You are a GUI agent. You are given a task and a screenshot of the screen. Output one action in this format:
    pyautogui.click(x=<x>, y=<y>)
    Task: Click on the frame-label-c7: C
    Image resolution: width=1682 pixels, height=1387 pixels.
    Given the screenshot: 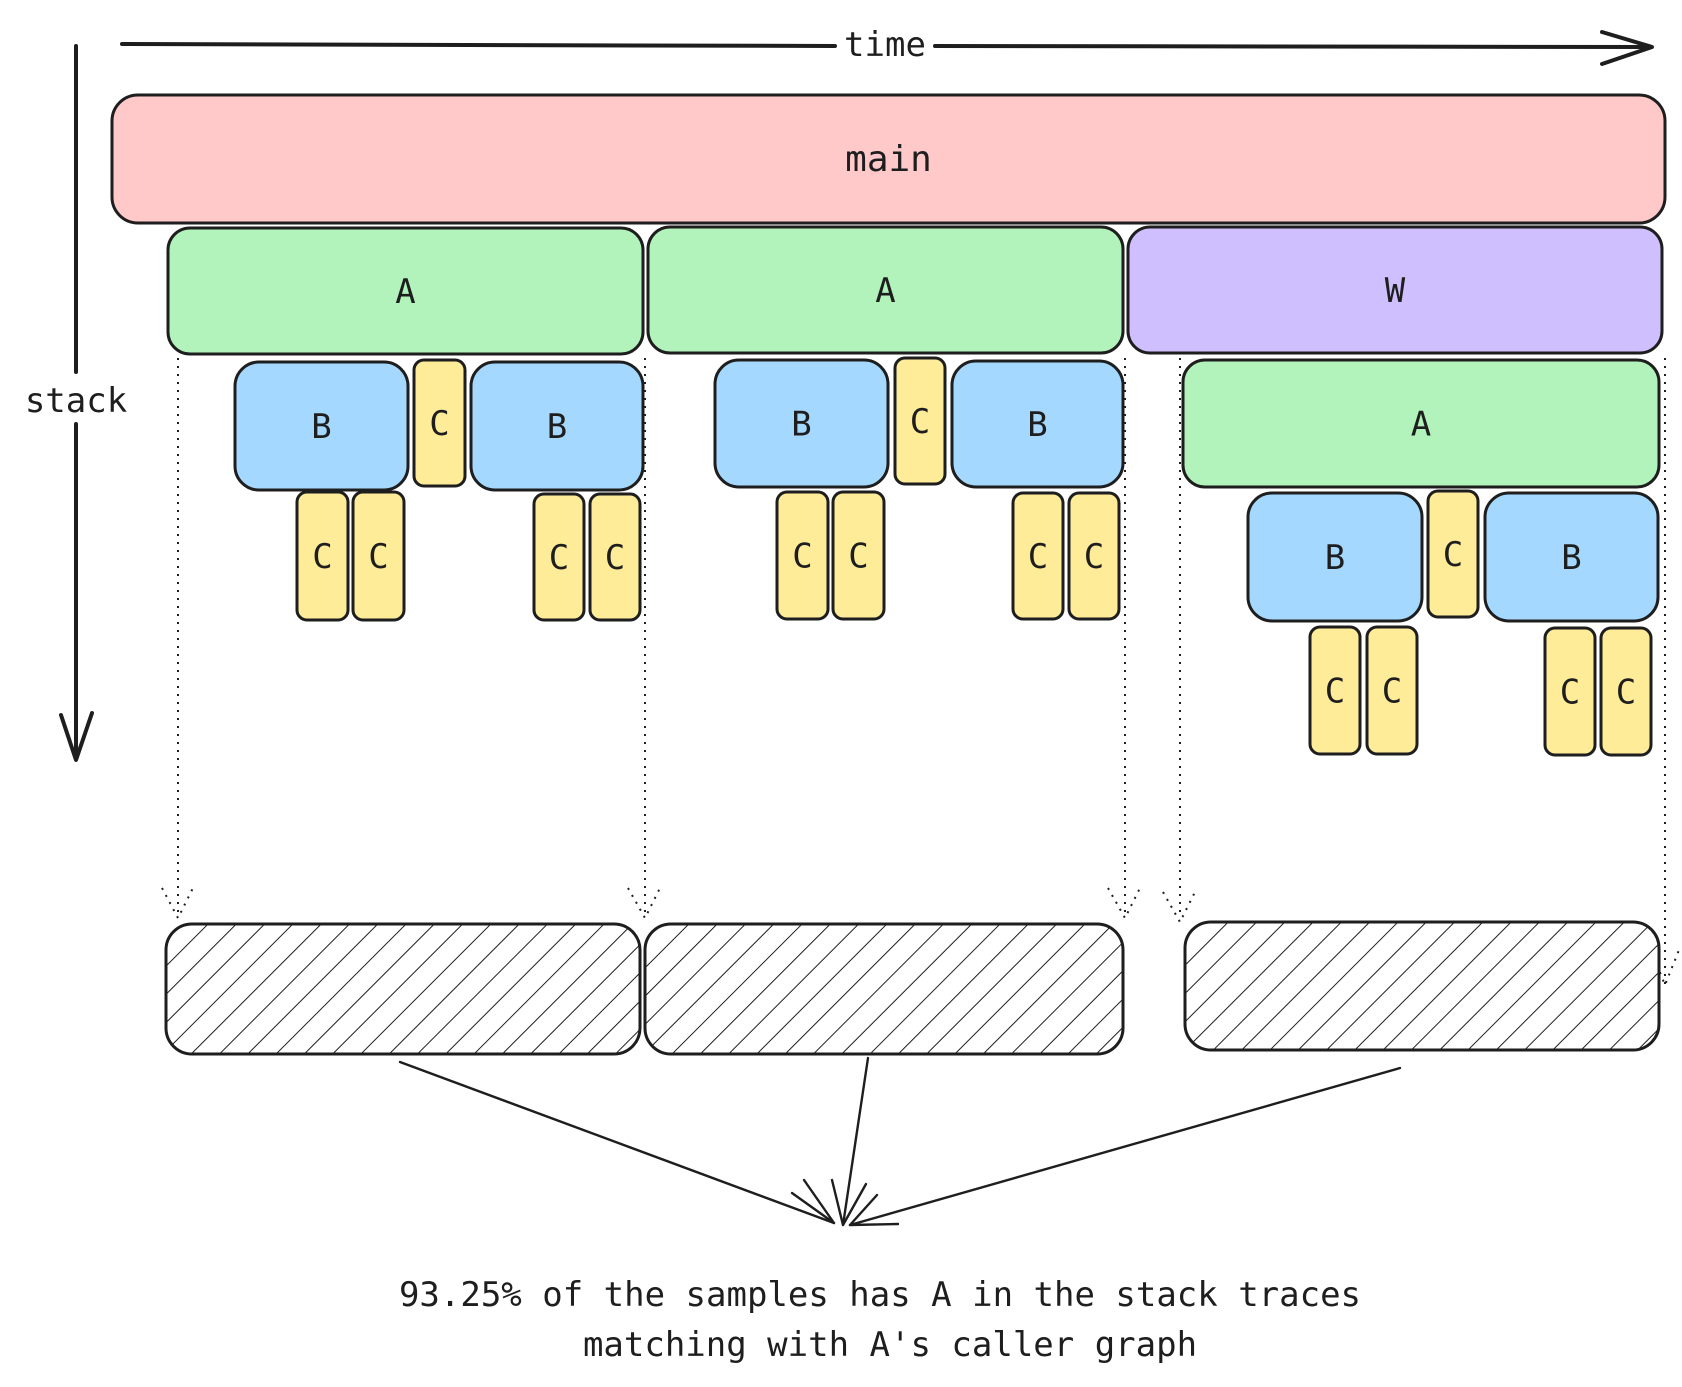 What is the action you would take?
    pyautogui.click(x=802, y=557)
    